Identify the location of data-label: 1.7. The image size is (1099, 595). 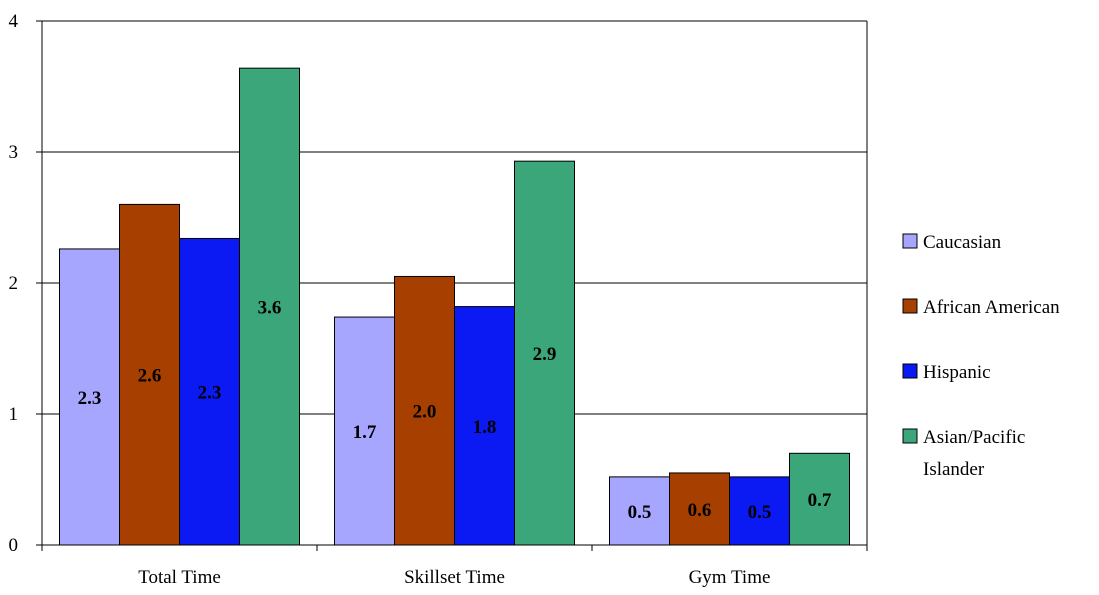
(365, 432).